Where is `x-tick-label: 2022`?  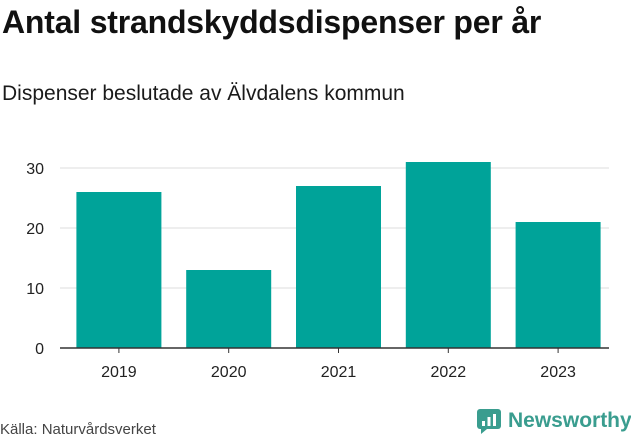 x-tick-label: 2022 is located at coordinates (449, 372).